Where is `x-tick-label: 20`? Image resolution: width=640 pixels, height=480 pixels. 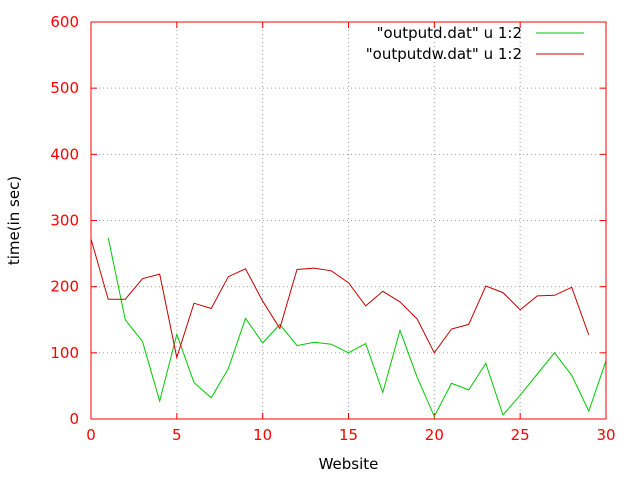 x-tick-label: 20 is located at coordinates (434, 435).